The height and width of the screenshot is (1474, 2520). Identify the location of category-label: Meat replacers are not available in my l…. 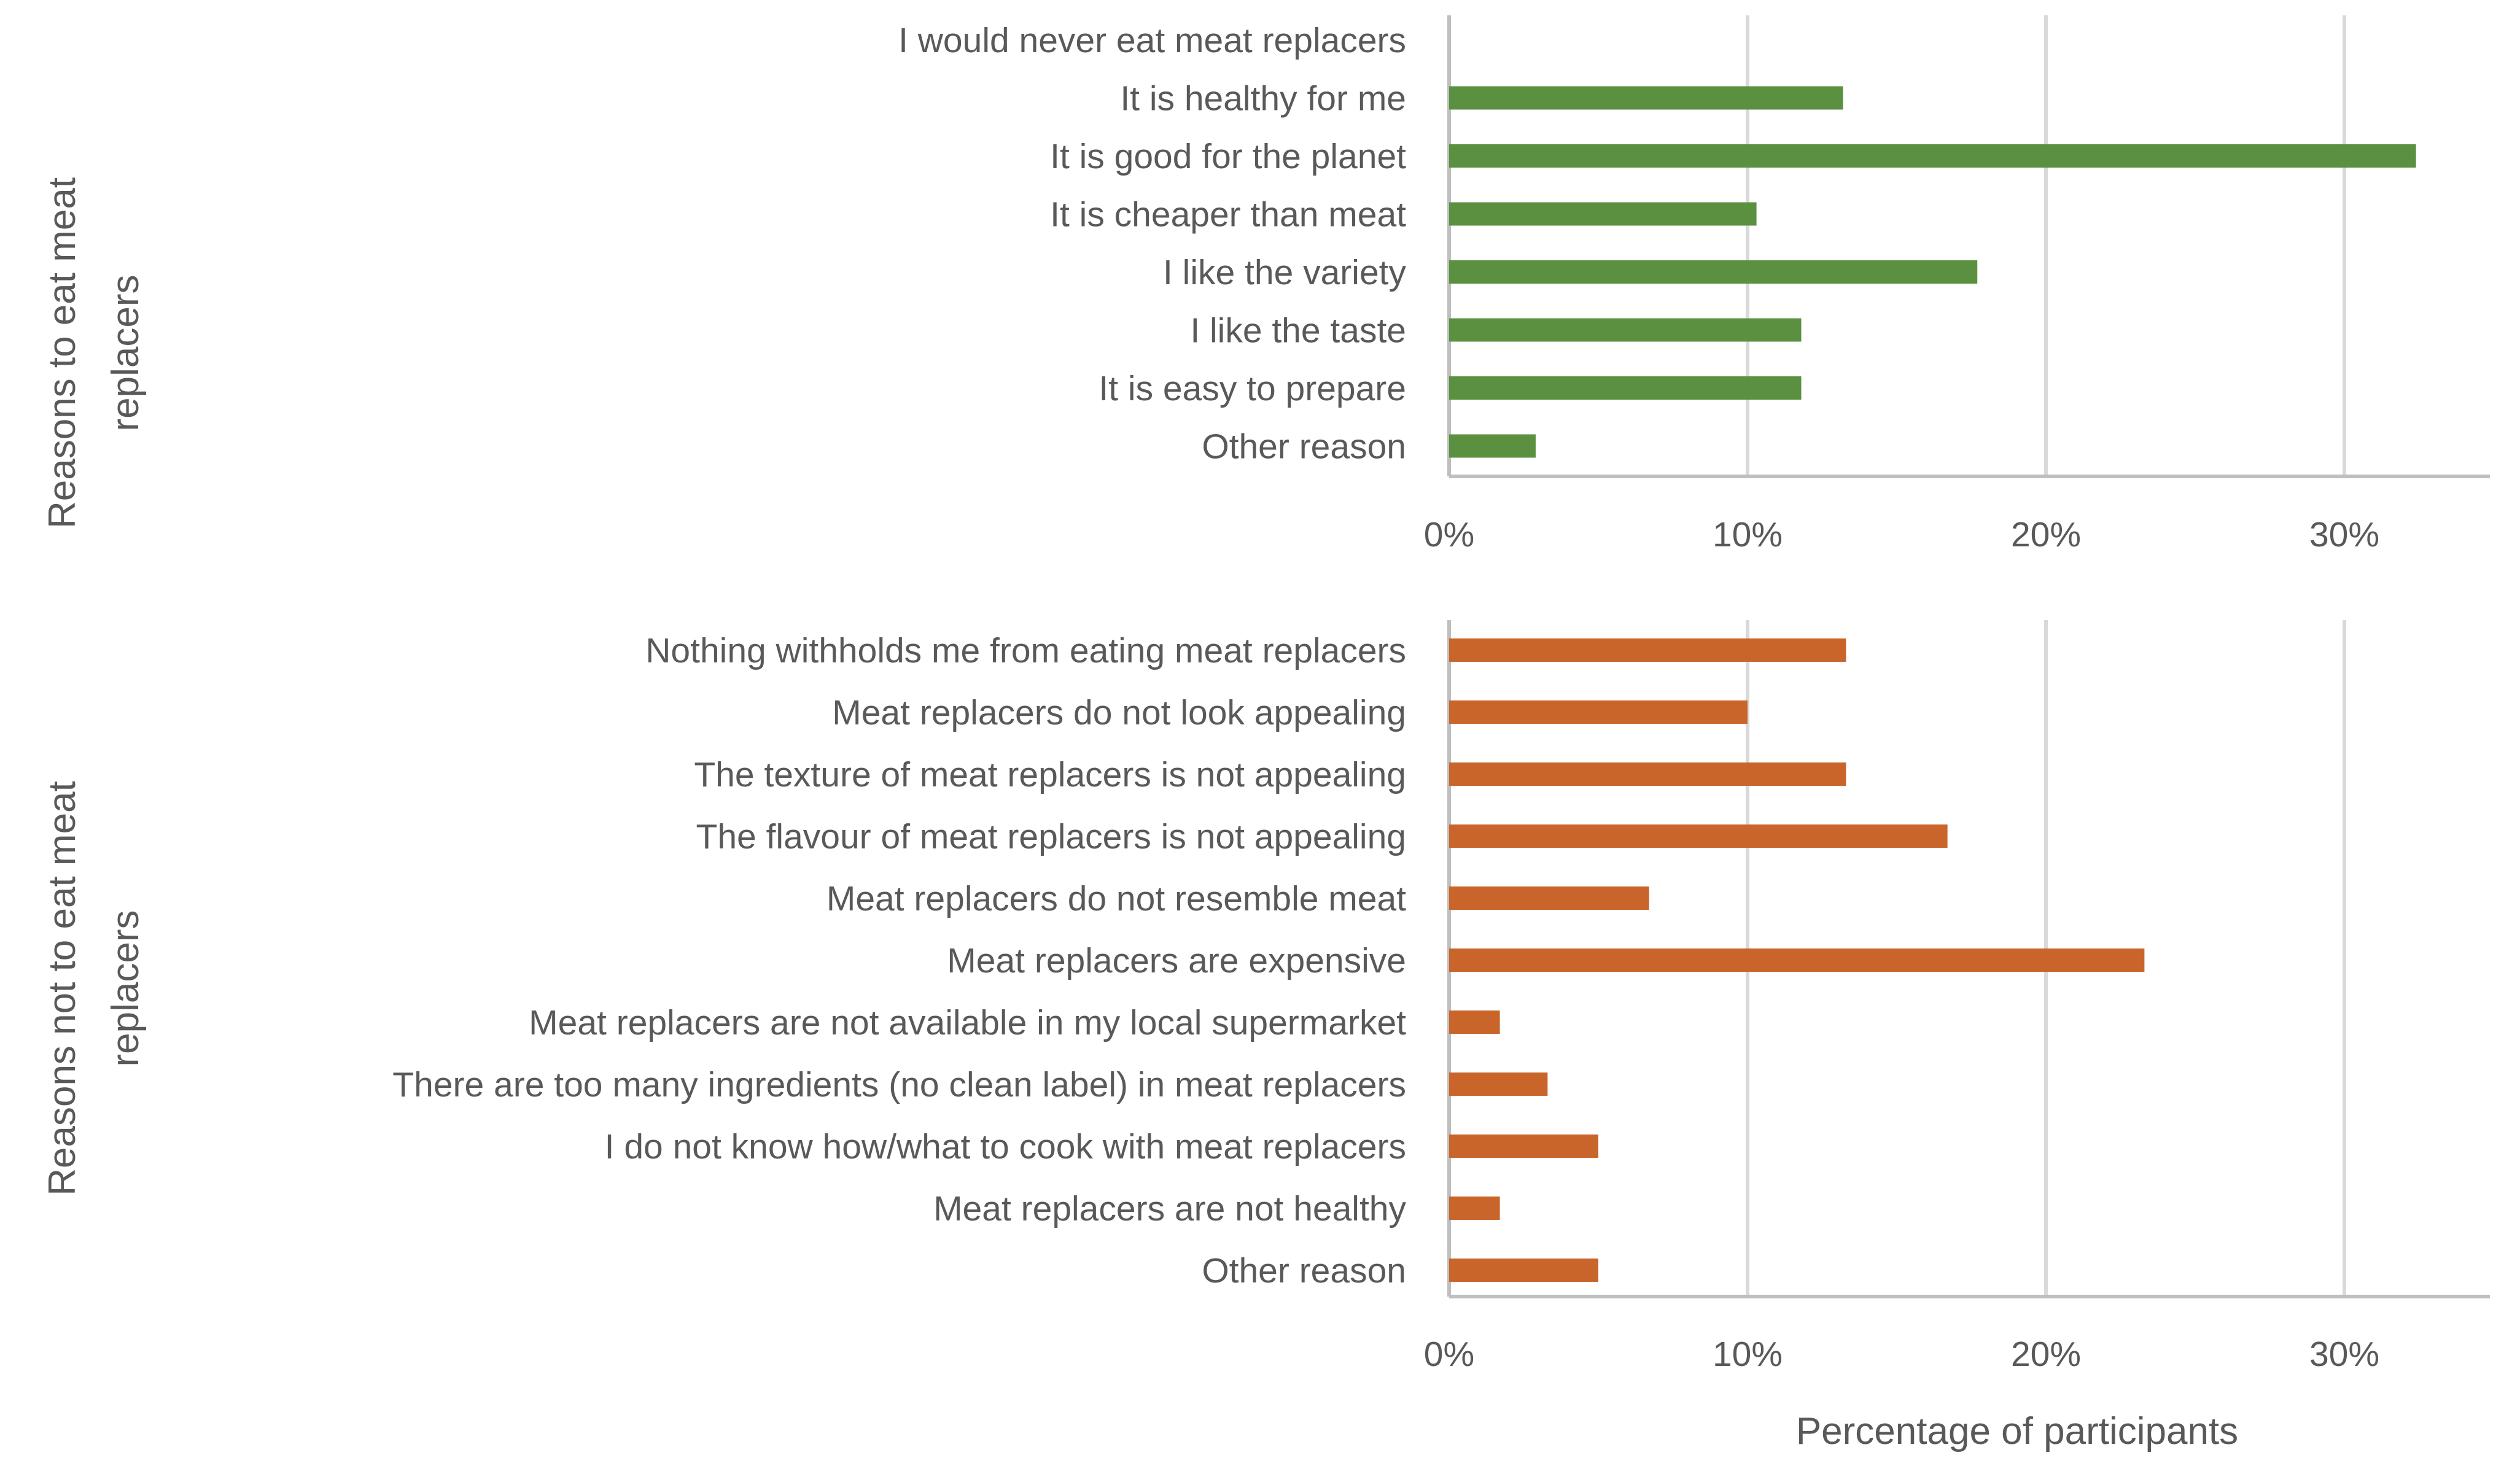
(967, 1022).